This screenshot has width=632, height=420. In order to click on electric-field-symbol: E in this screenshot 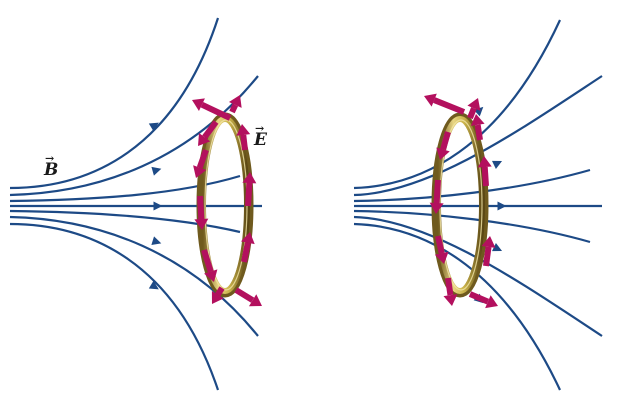, I will do `click(260, 140)`.